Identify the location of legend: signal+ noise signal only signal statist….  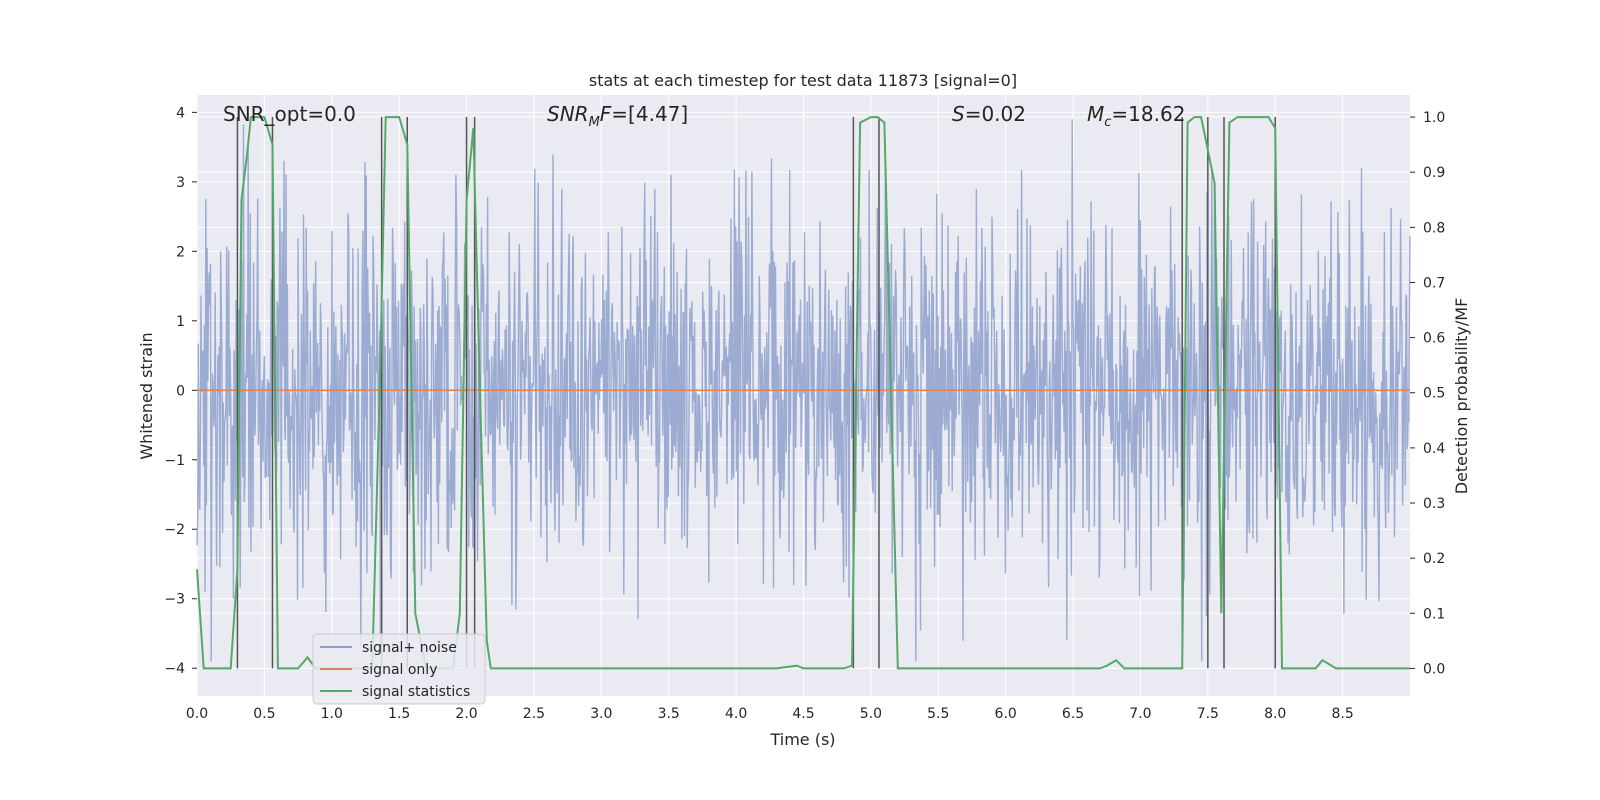
(399, 669).